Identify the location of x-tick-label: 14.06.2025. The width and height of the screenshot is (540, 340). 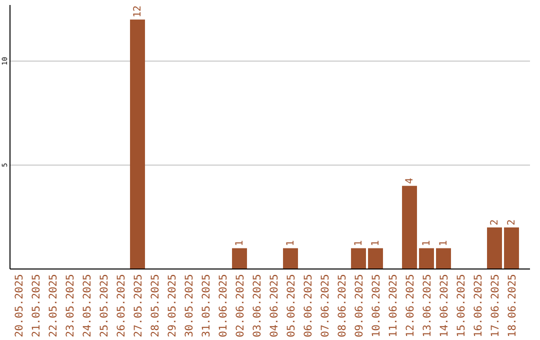
(444, 306).